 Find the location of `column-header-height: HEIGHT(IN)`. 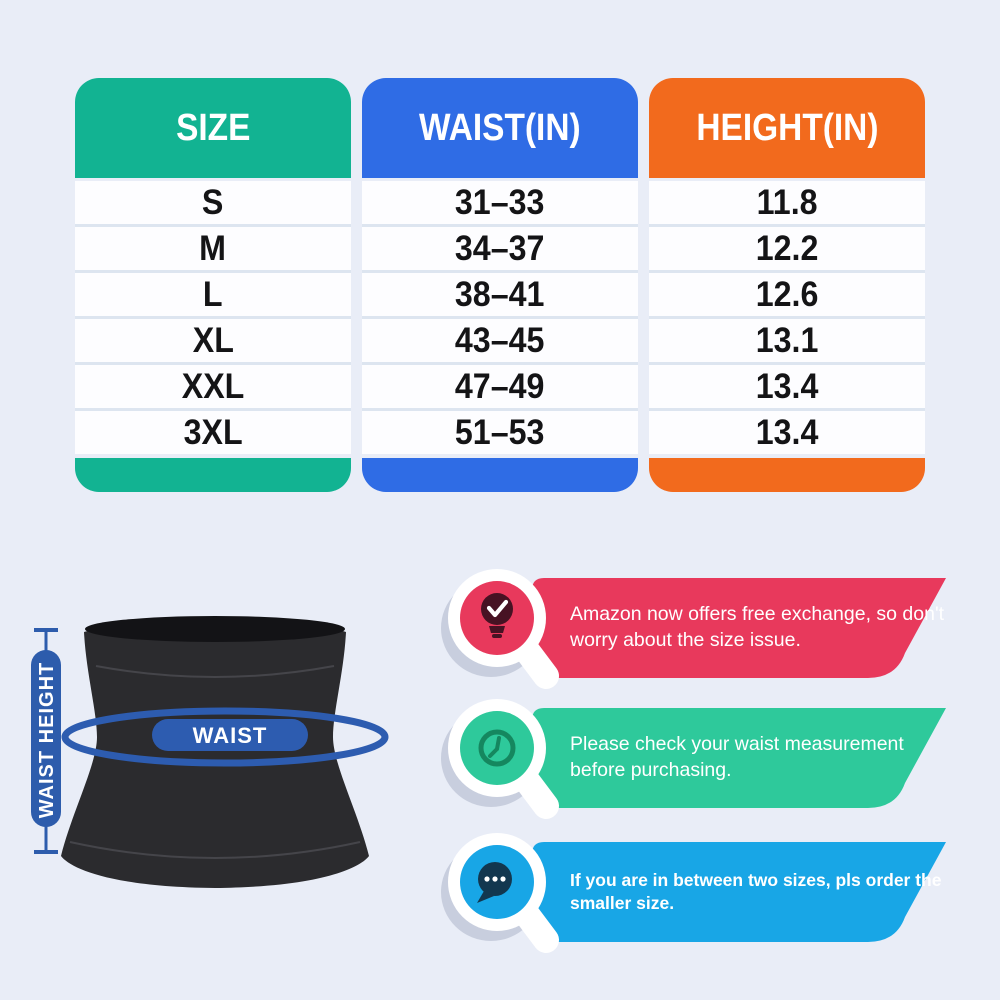

column-header-height: HEIGHT(IN) is located at coordinates (787, 128).